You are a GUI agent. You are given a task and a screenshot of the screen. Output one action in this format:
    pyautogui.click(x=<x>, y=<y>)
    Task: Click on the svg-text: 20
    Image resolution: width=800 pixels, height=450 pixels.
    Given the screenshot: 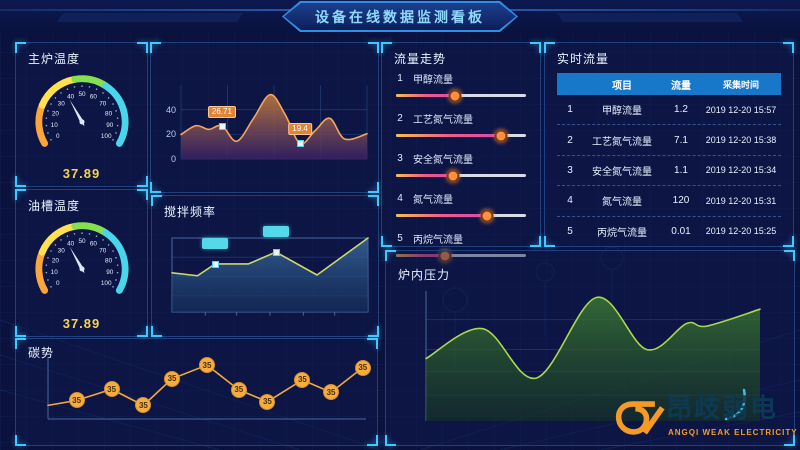 What is the action you would take?
    pyautogui.click(x=55, y=114)
    